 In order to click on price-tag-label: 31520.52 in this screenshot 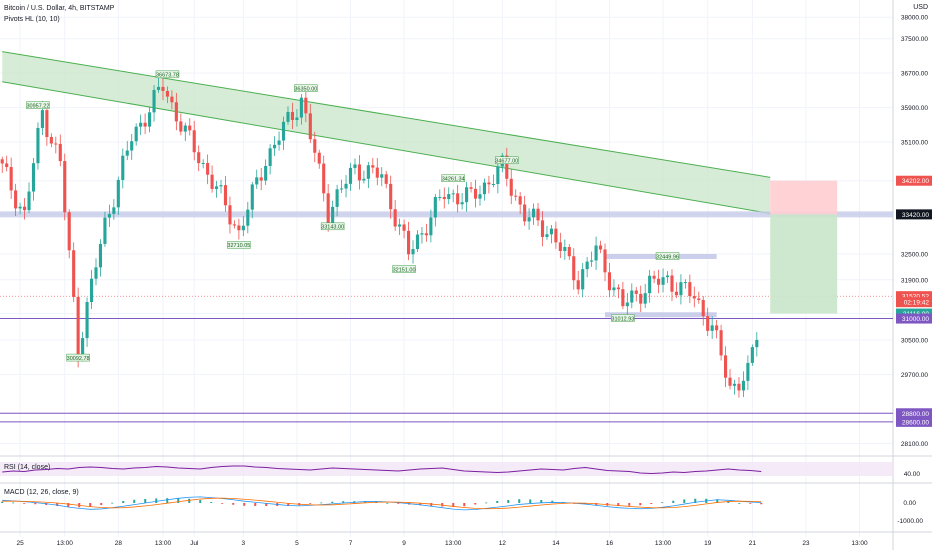, I will do `click(915, 297)`.